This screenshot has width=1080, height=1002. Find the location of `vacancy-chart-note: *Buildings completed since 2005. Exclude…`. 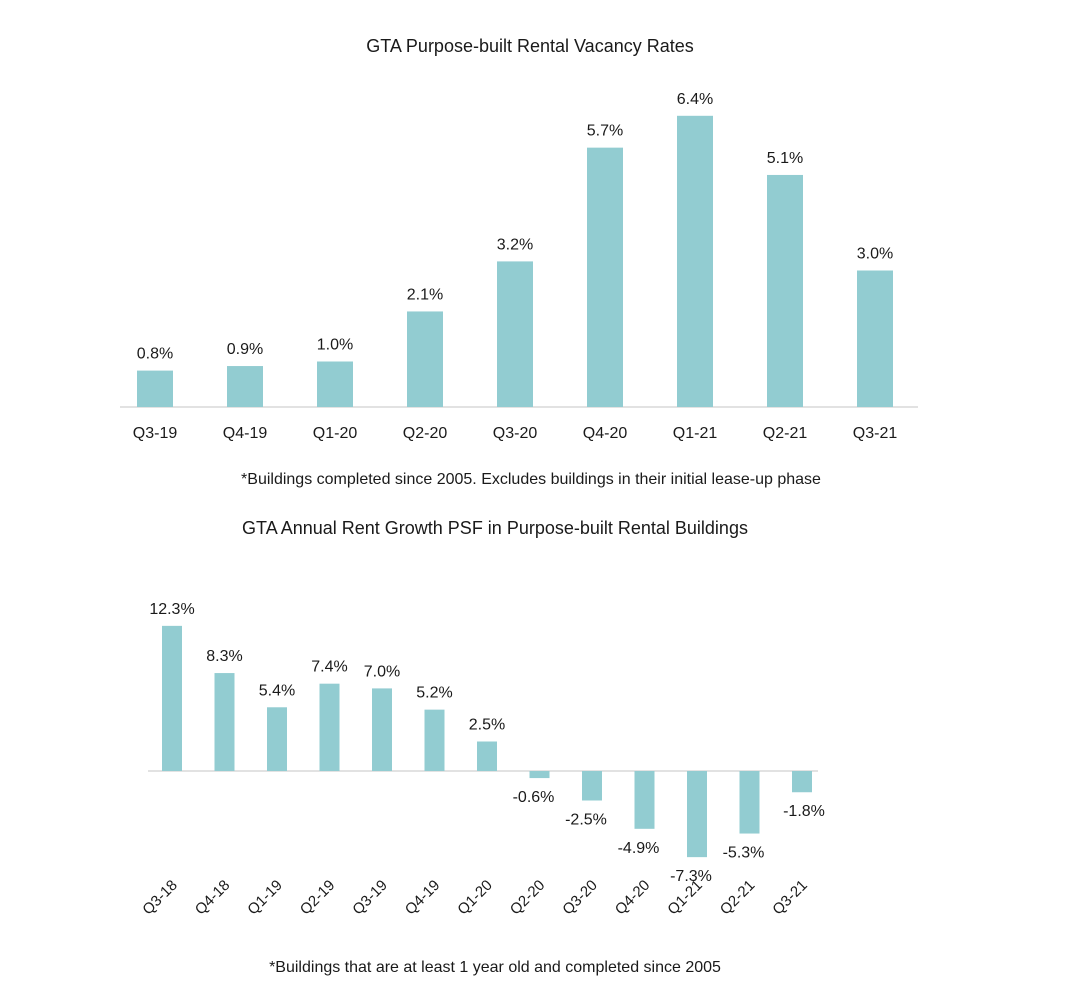

vacancy-chart-note: *Buildings completed since 2005. Exclude… is located at coordinates (531, 479).